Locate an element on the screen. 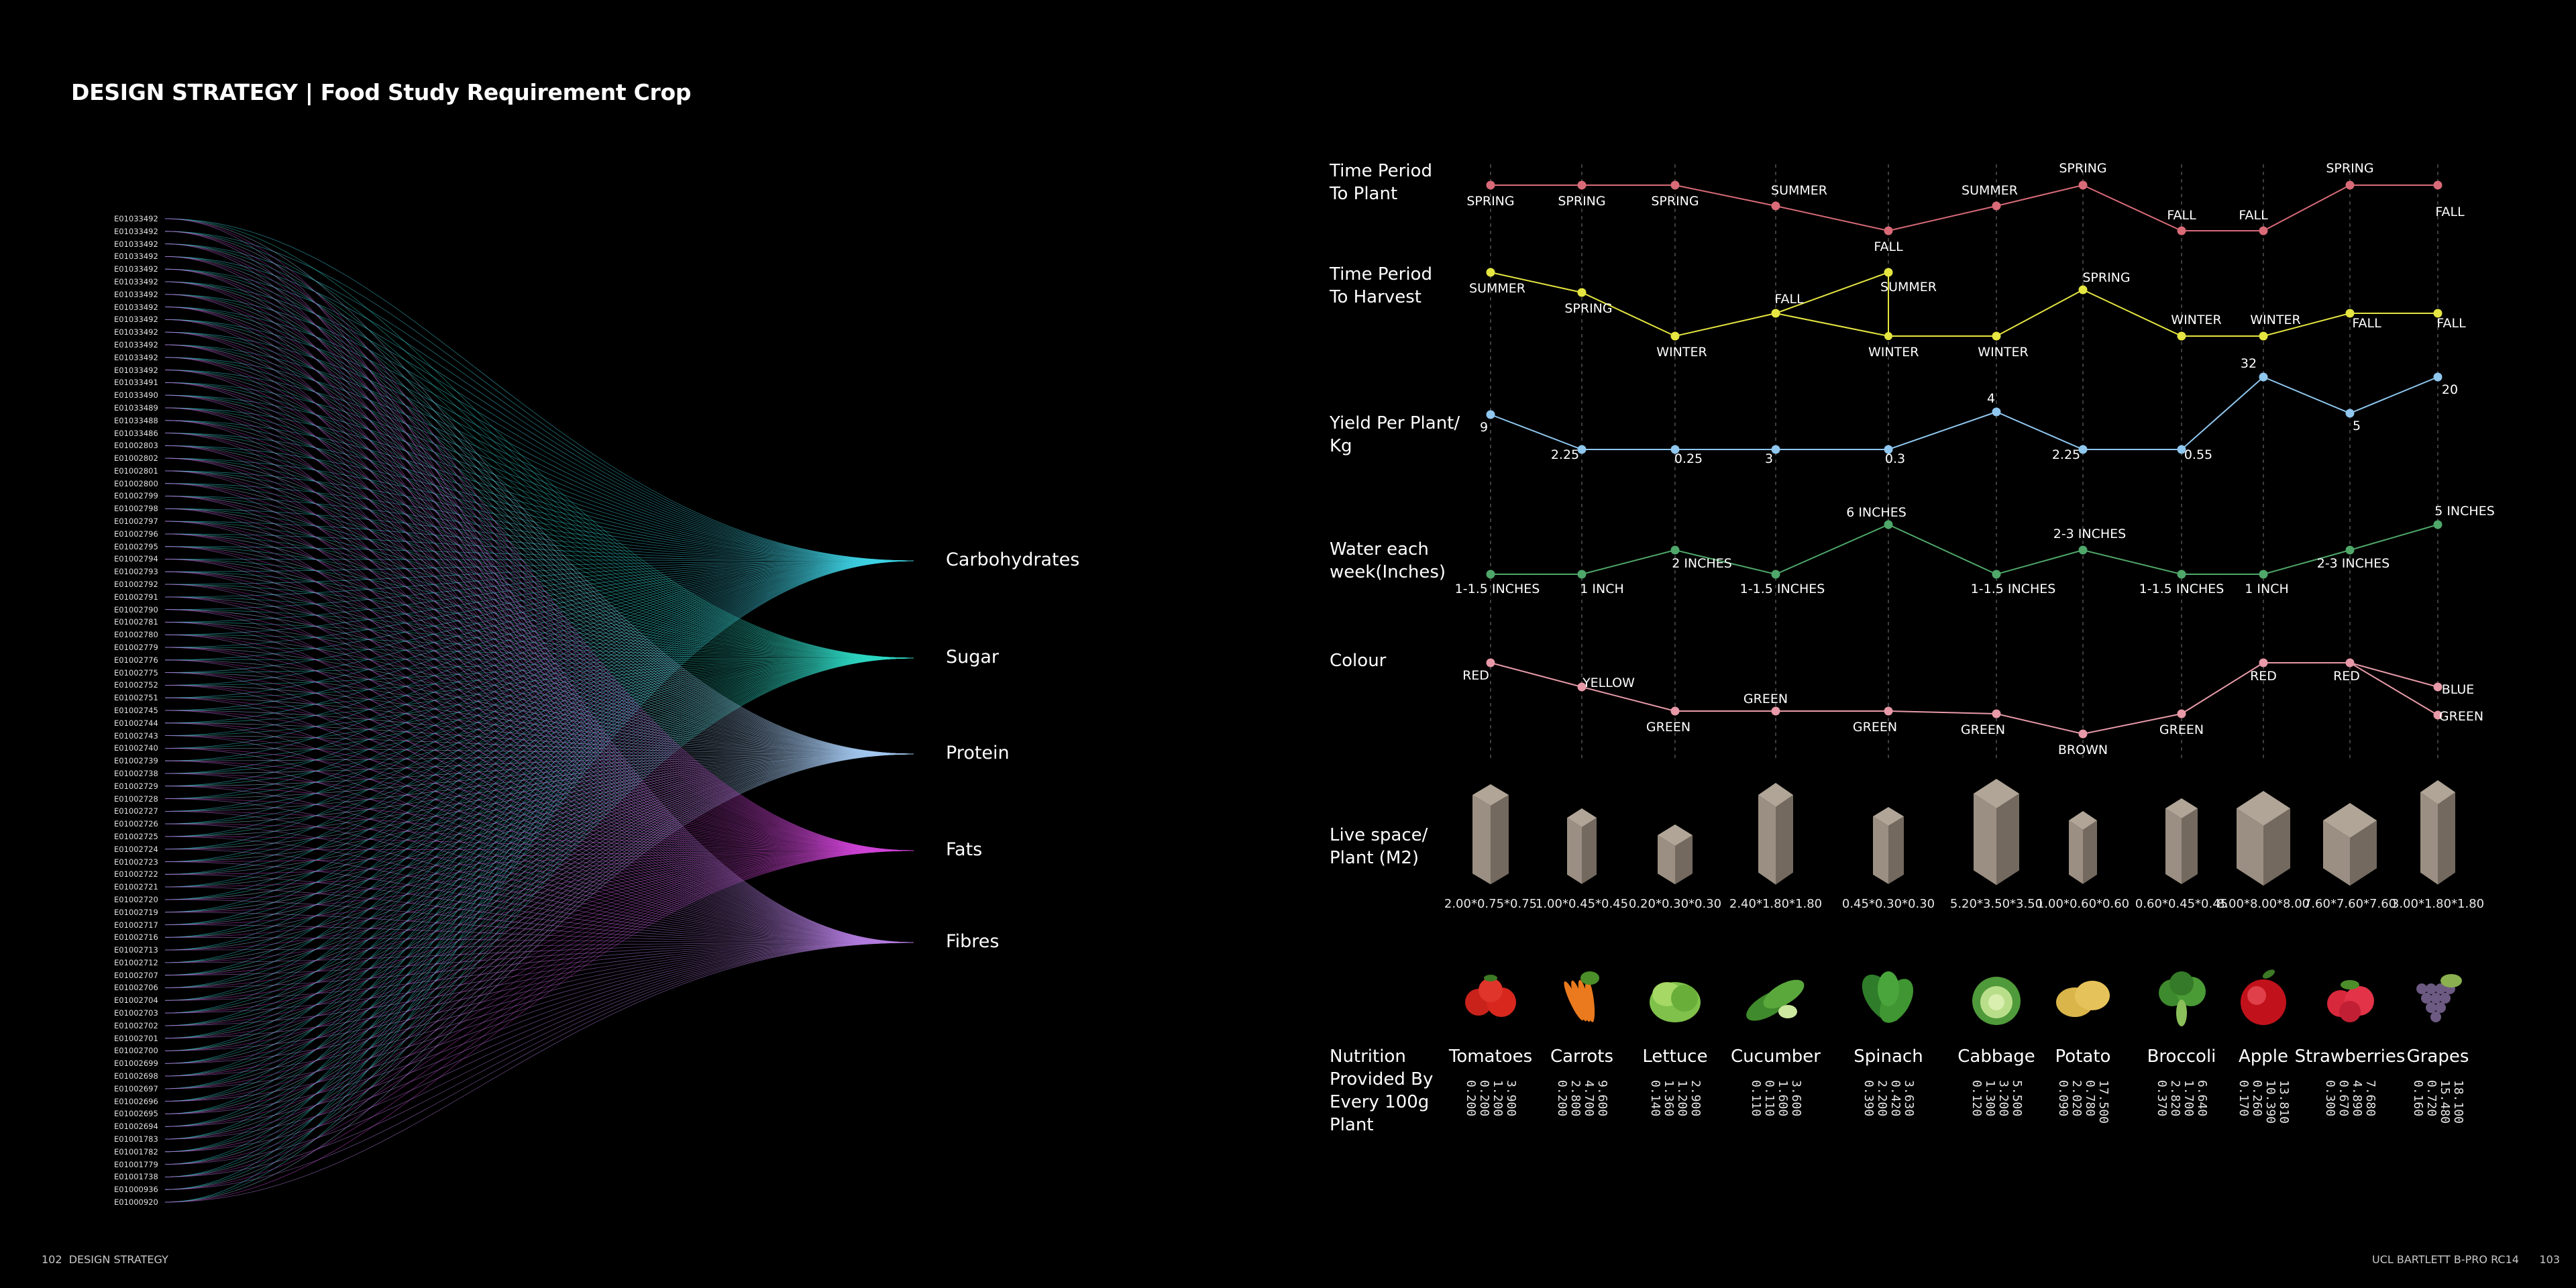 Image resolution: width=2576 pixels, height=1288 pixels. nutrition-values-apple: 13.810 10.390 0.260 0.170 is located at coordinates (2264, 1117).